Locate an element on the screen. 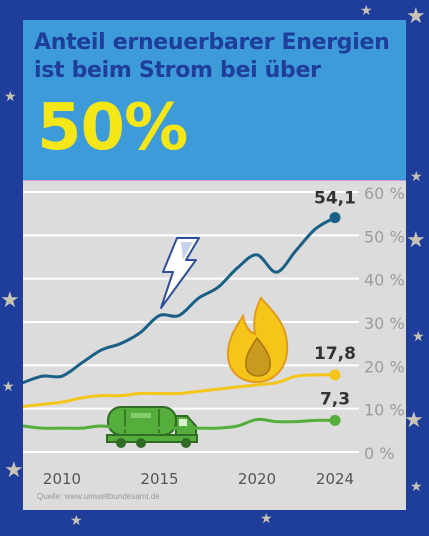 Image resolution: width=429 pixels, height=536 pixels. lightning-icon is located at coordinates (180, 273).